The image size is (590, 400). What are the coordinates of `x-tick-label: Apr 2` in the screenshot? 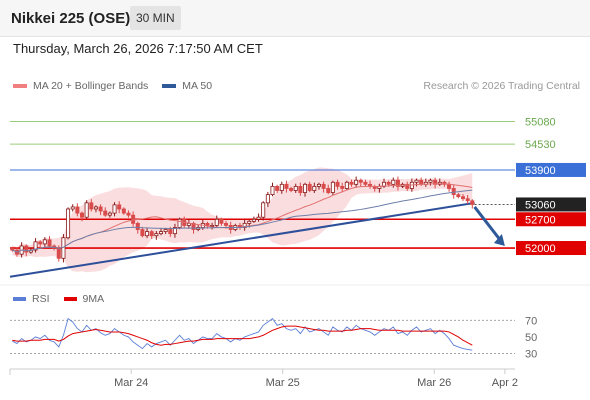 It's located at (505, 383).